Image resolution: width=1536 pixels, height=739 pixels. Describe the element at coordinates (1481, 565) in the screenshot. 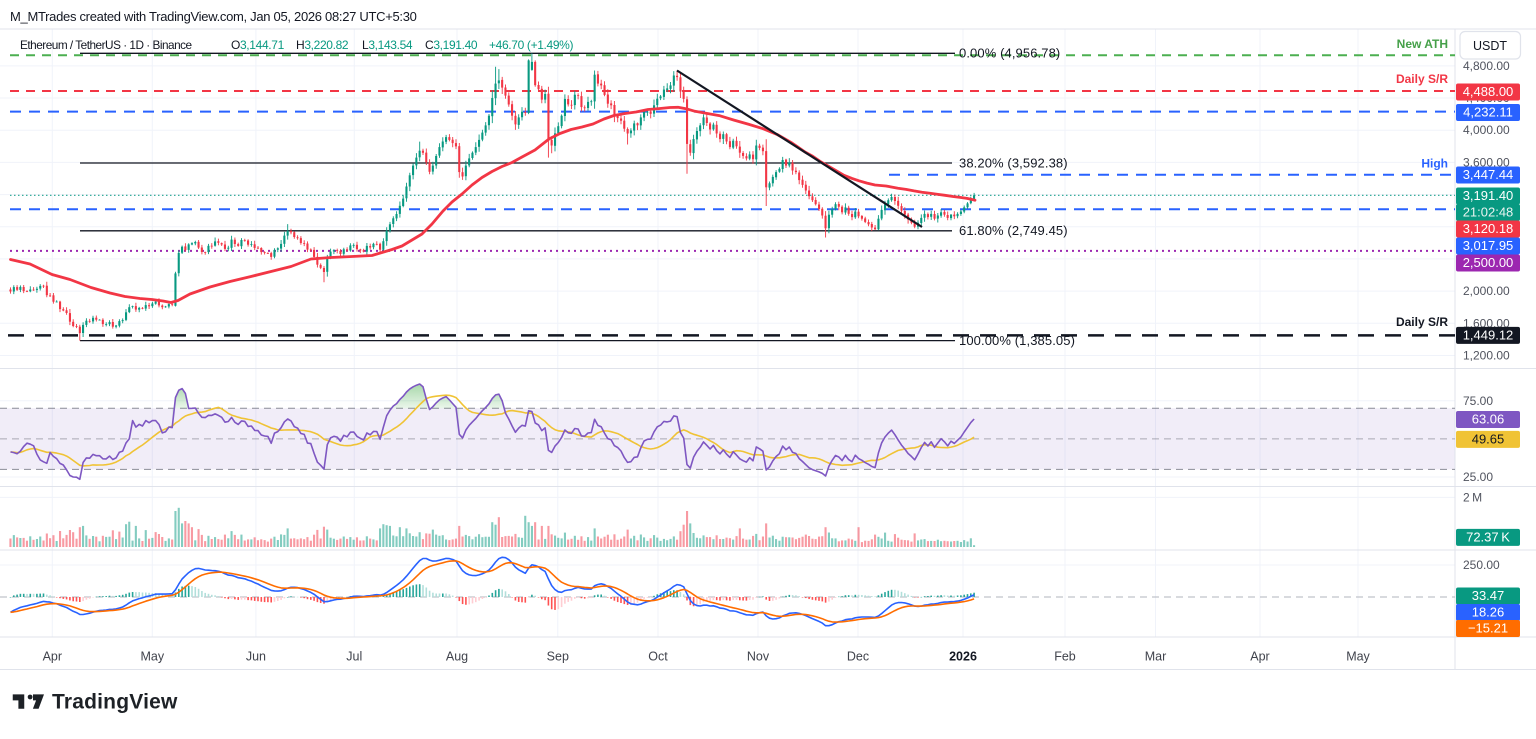

I see `svg-text: 250.00` at that location.